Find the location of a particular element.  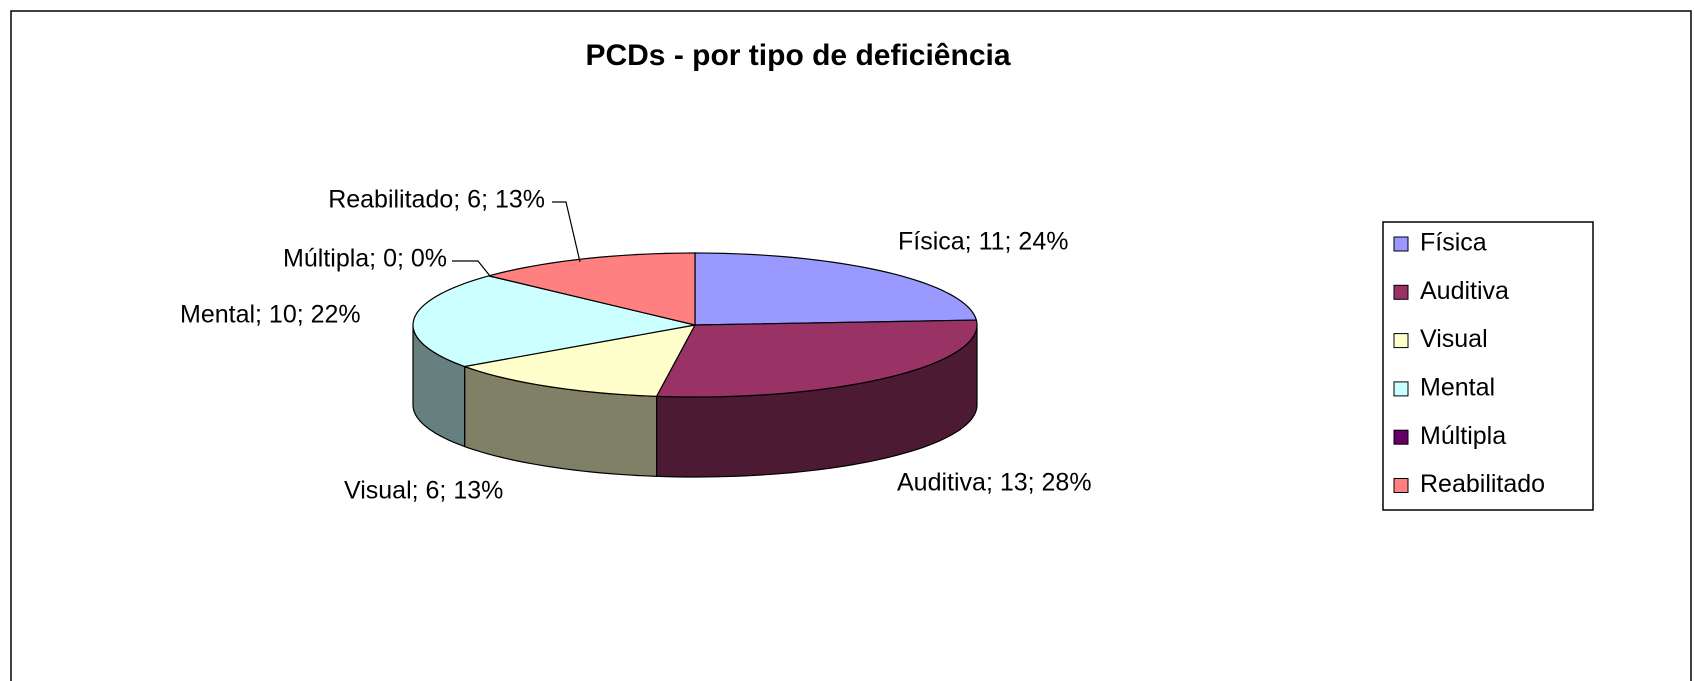

legend-label: Visual is located at coordinates (1454, 339).